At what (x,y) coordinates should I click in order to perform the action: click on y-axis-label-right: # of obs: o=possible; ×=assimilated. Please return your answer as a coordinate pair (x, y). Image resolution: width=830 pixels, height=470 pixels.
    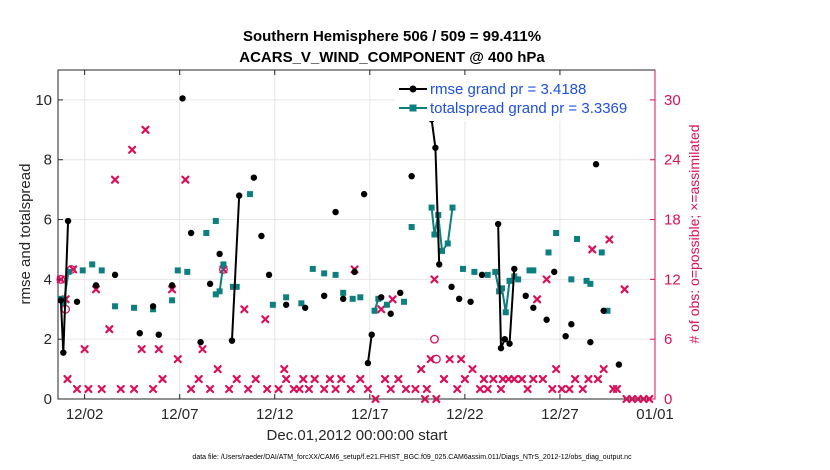
    Looking at the image, I should click on (694, 233).